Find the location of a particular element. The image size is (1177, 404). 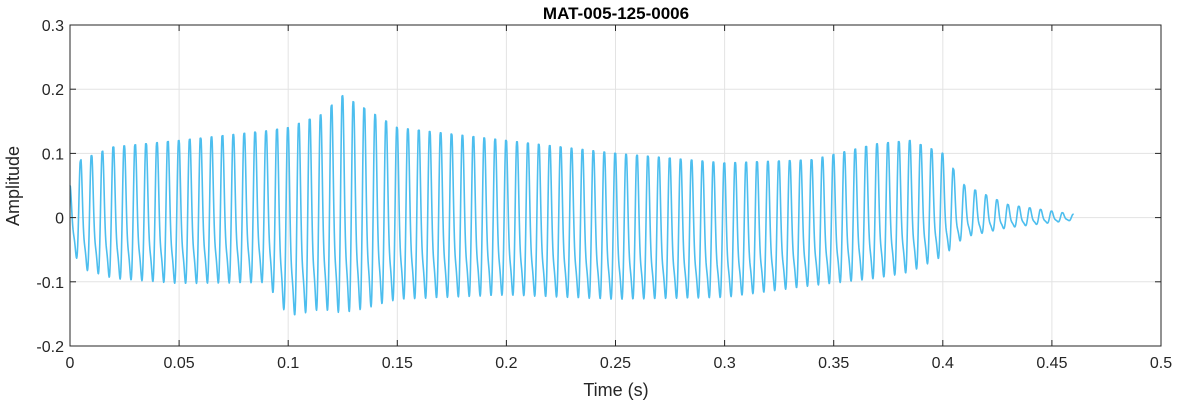

chart-title: MAT-005-125-0006 is located at coordinates (616, 13).